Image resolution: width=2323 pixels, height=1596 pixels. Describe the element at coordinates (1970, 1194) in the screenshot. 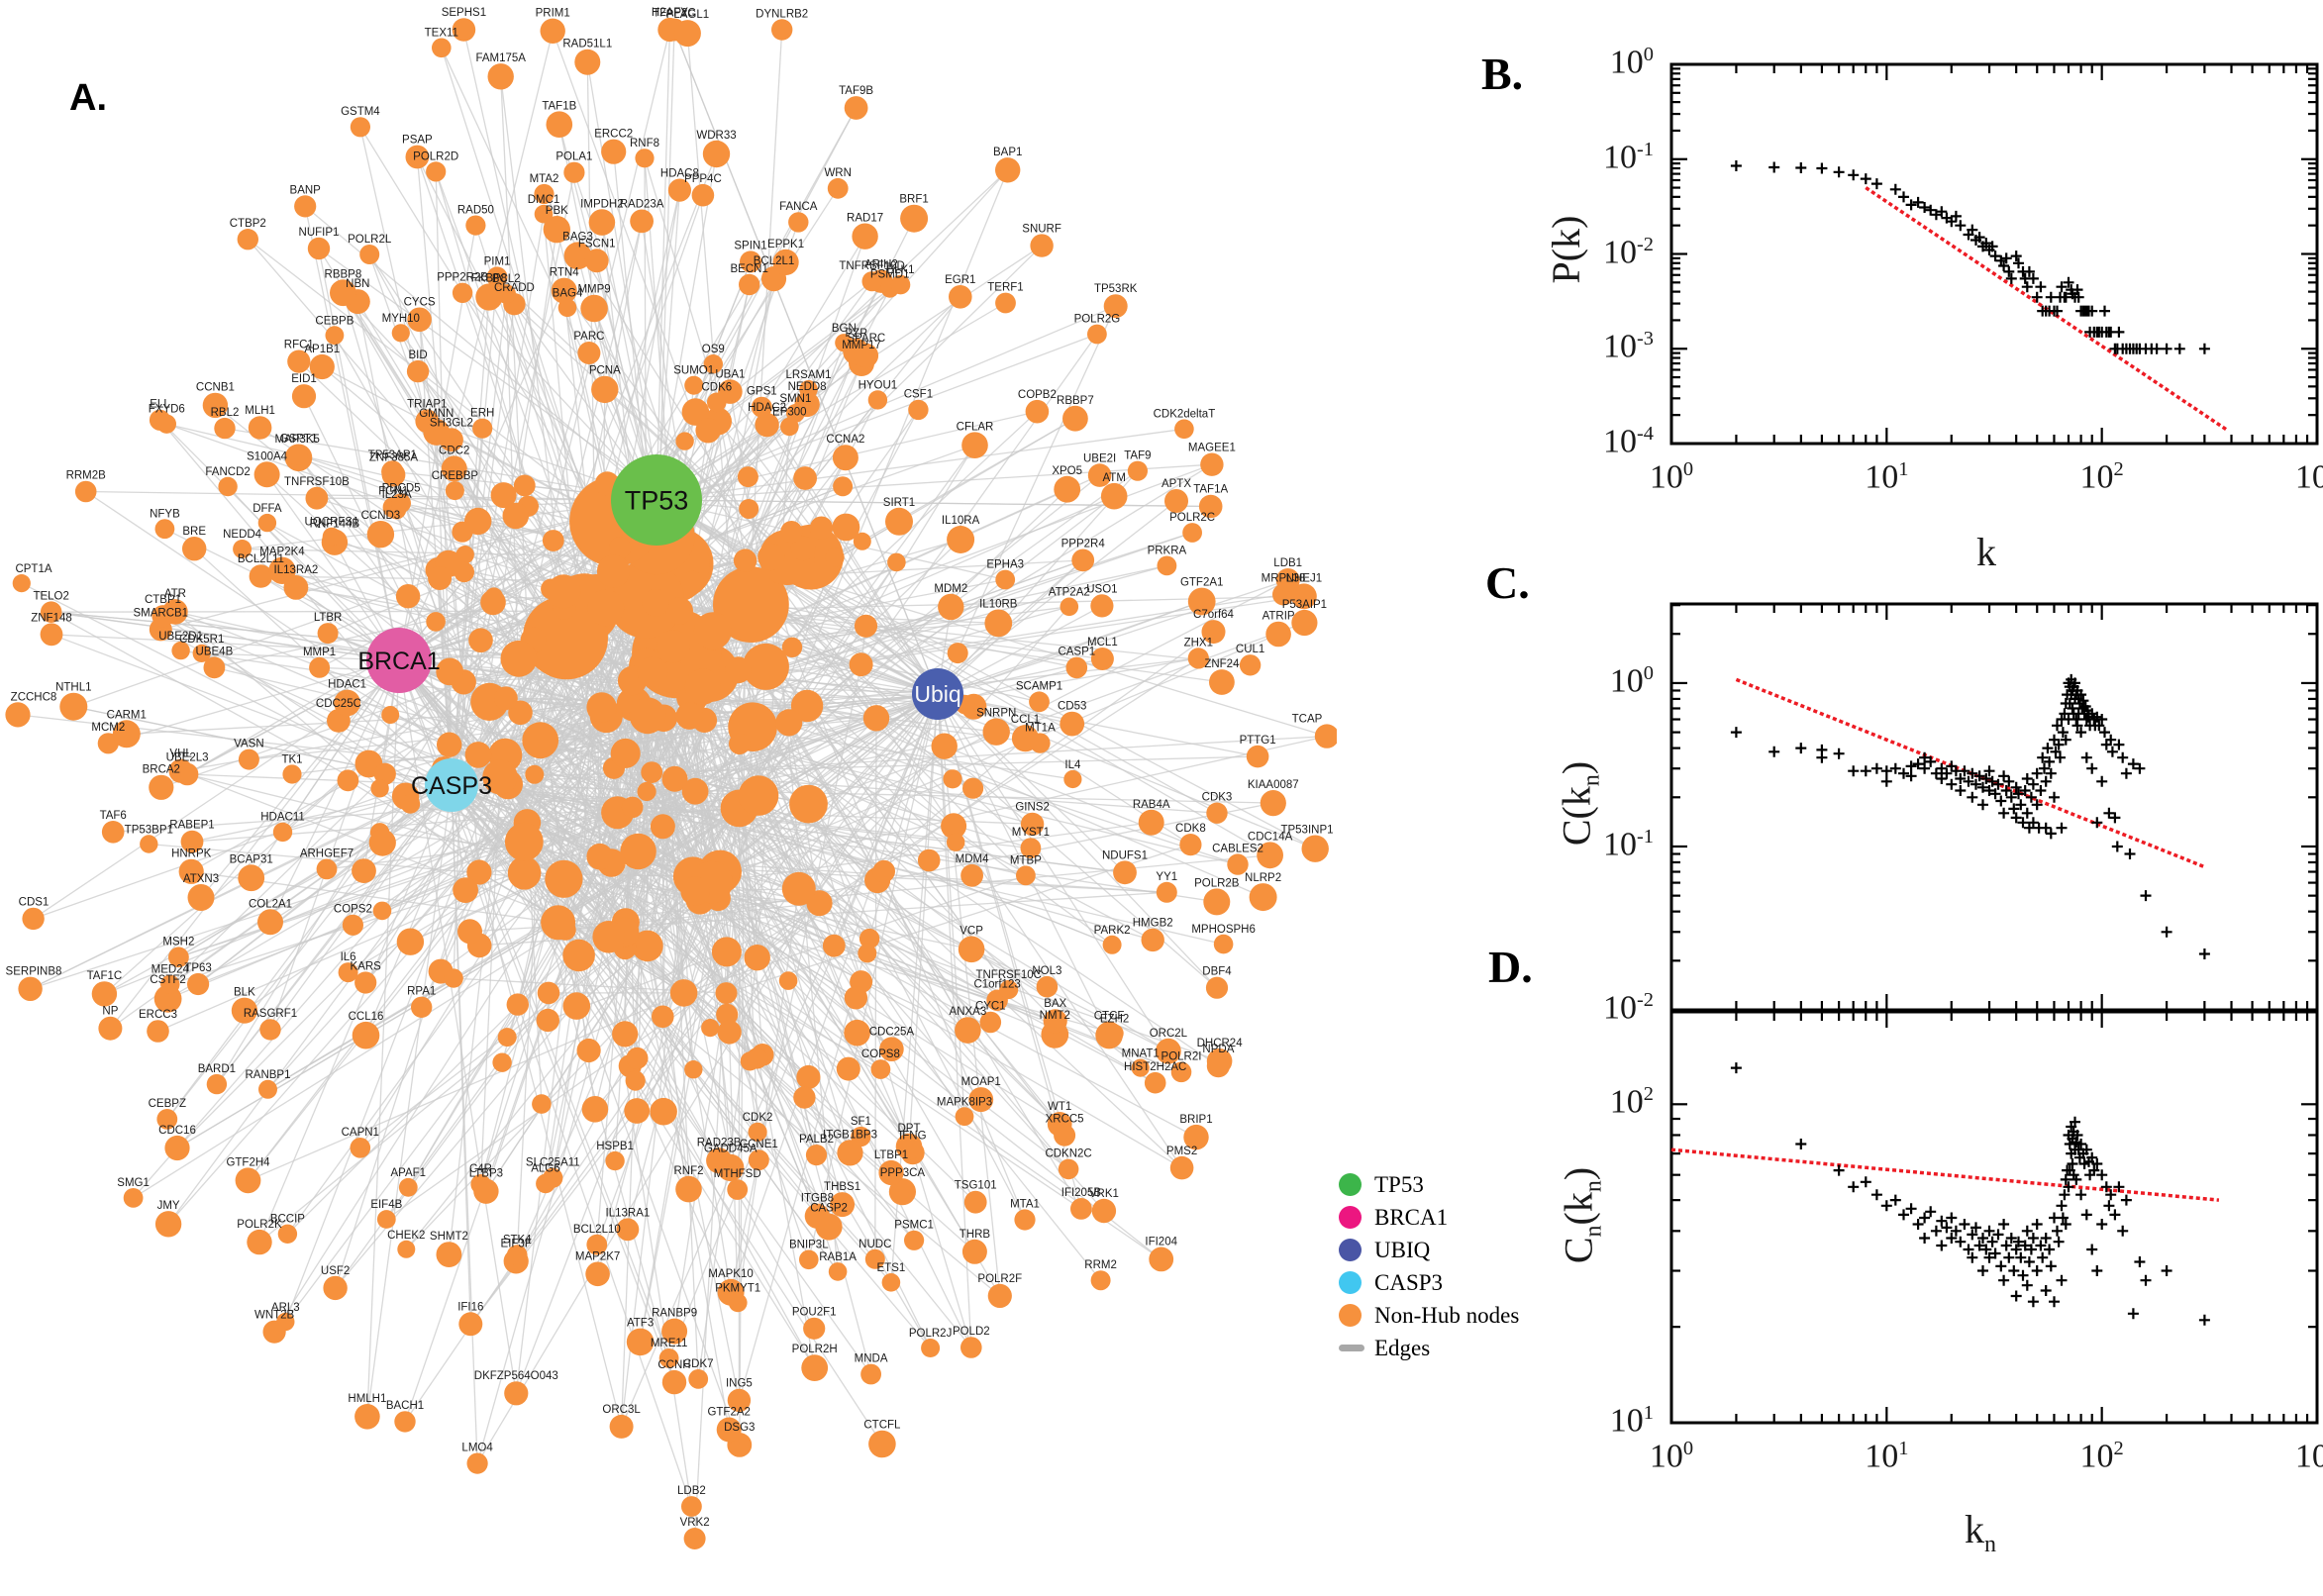

I see `data-points` at that location.